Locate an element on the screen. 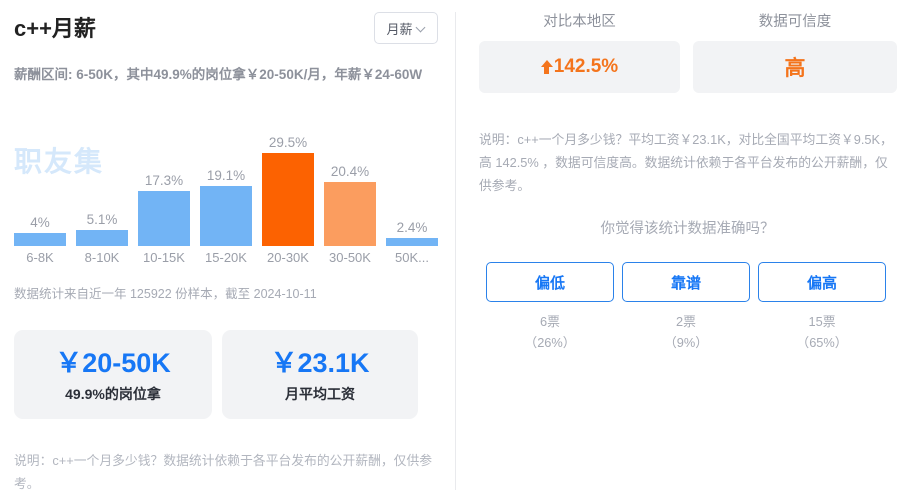 This screenshot has height=501, width=915. vote-button-accurate-label: 靠谱 is located at coordinates (685, 283).